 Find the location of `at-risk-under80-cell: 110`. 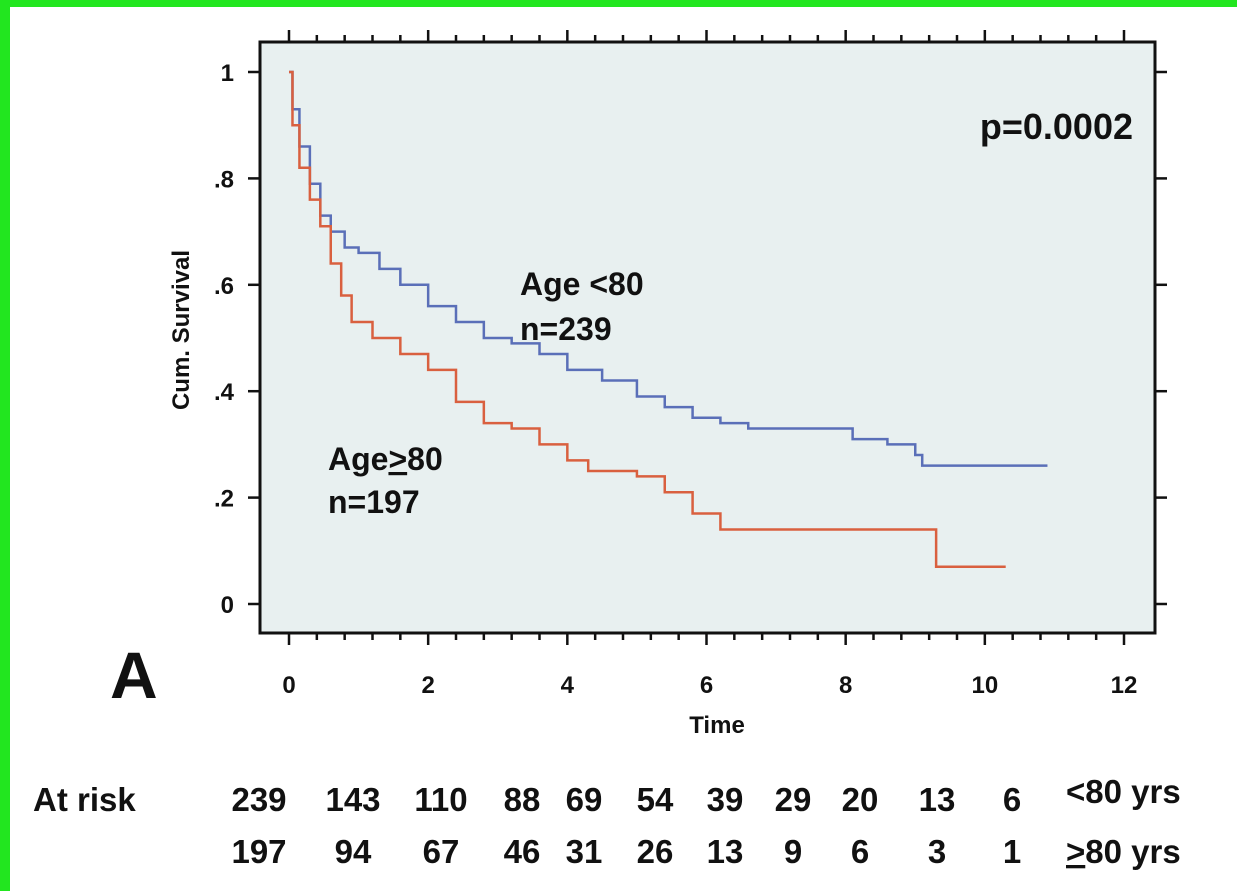

at-risk-under80-cell: 110 is located at coordinates (440, 799).